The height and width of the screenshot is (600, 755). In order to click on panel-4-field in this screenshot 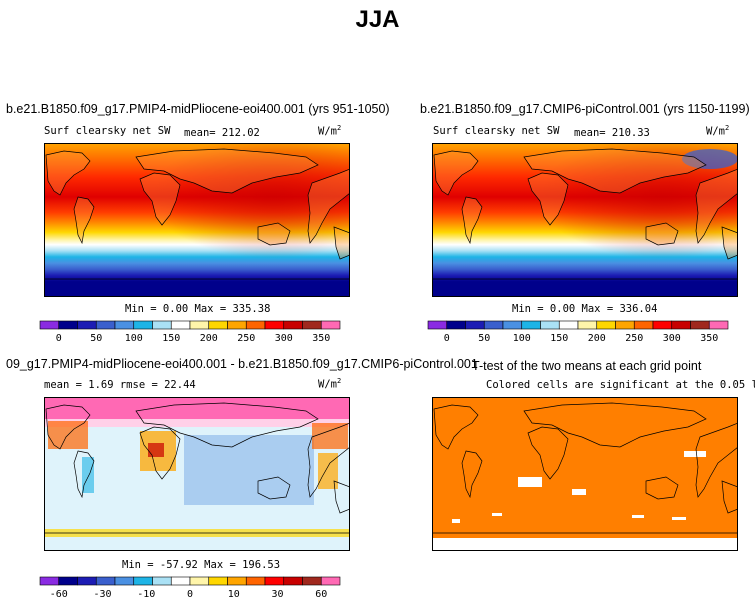, I will do `click(585, 474)`.